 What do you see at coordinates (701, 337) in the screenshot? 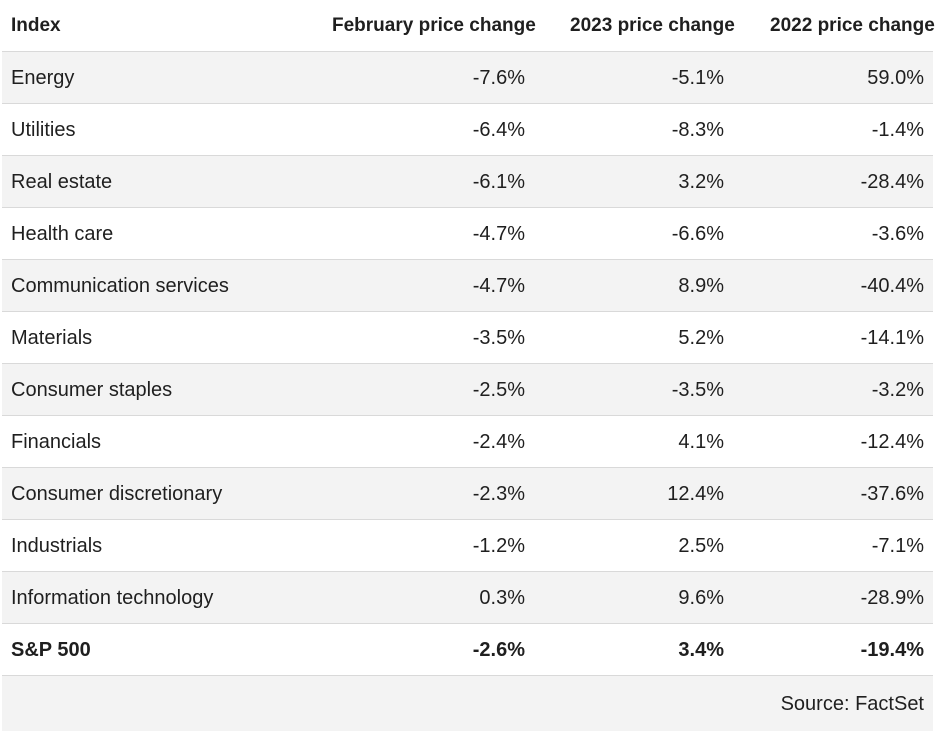
I see `cell-2023-price-change: 5.2%` at bounding box center [701, 337].